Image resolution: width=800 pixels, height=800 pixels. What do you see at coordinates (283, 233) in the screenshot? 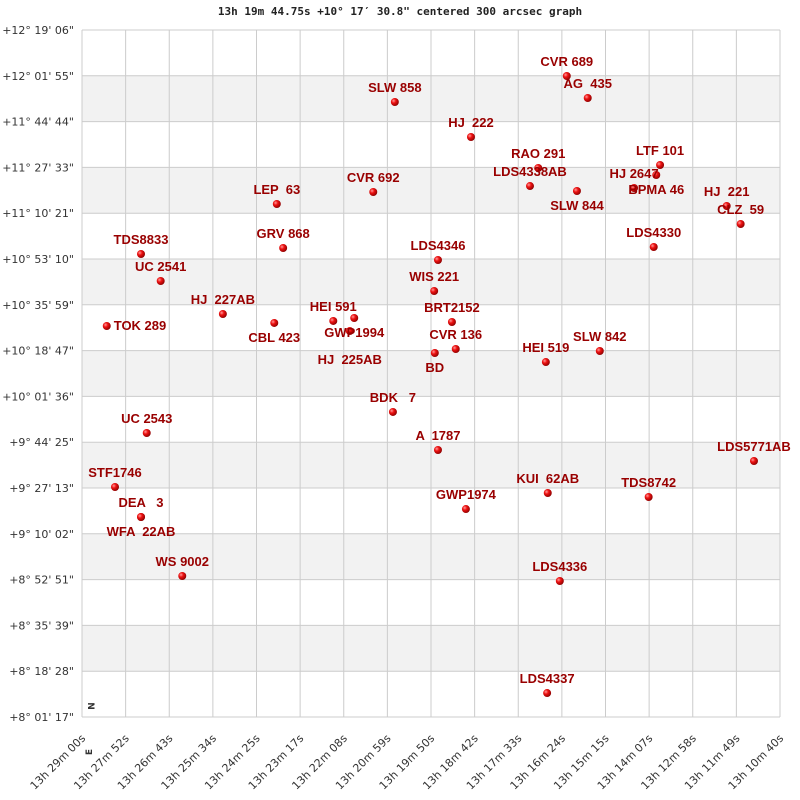
I see `star-label: GRV 868` at bounding box center [283, 233].